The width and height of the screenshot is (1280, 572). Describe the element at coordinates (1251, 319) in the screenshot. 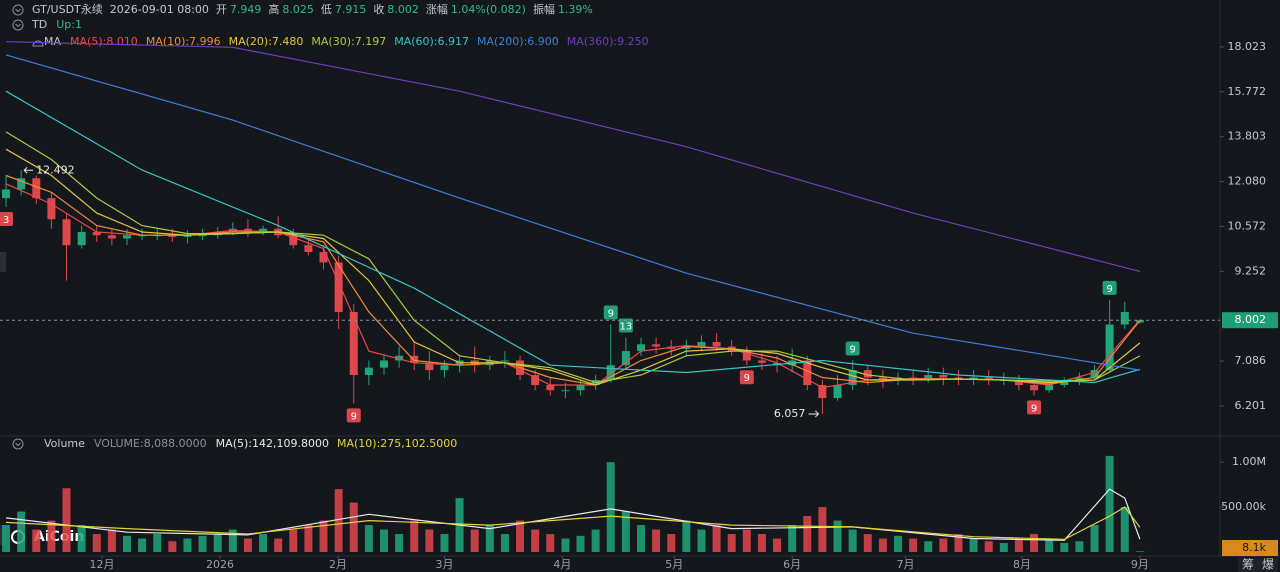

I see `last-price-label: 8.002` at that location.